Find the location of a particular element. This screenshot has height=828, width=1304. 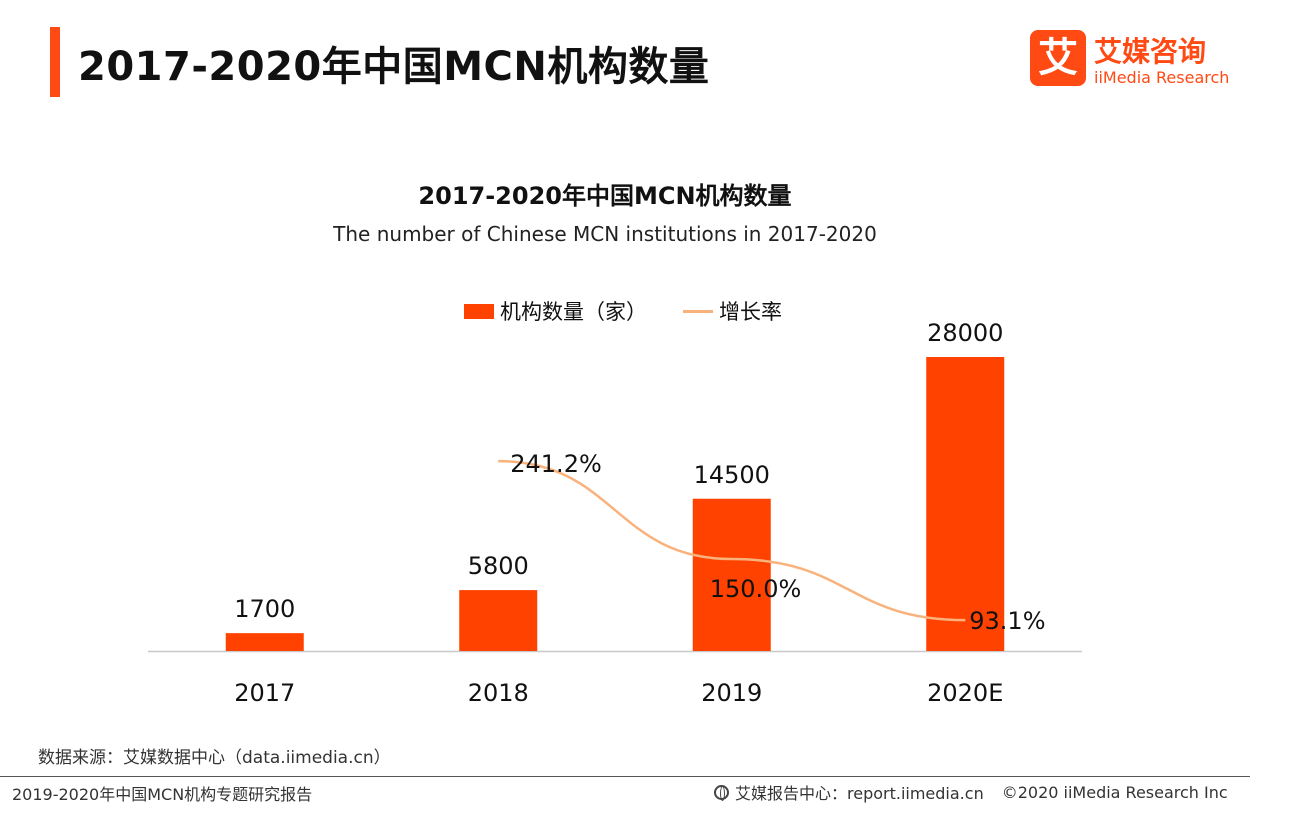

logo-mark-icon: 艾 is located at coordinates (1058, 58).